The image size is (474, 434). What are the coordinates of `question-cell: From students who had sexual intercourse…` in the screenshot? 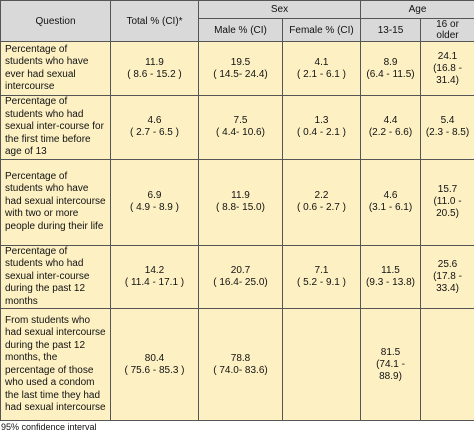 It's located at (56, 365).